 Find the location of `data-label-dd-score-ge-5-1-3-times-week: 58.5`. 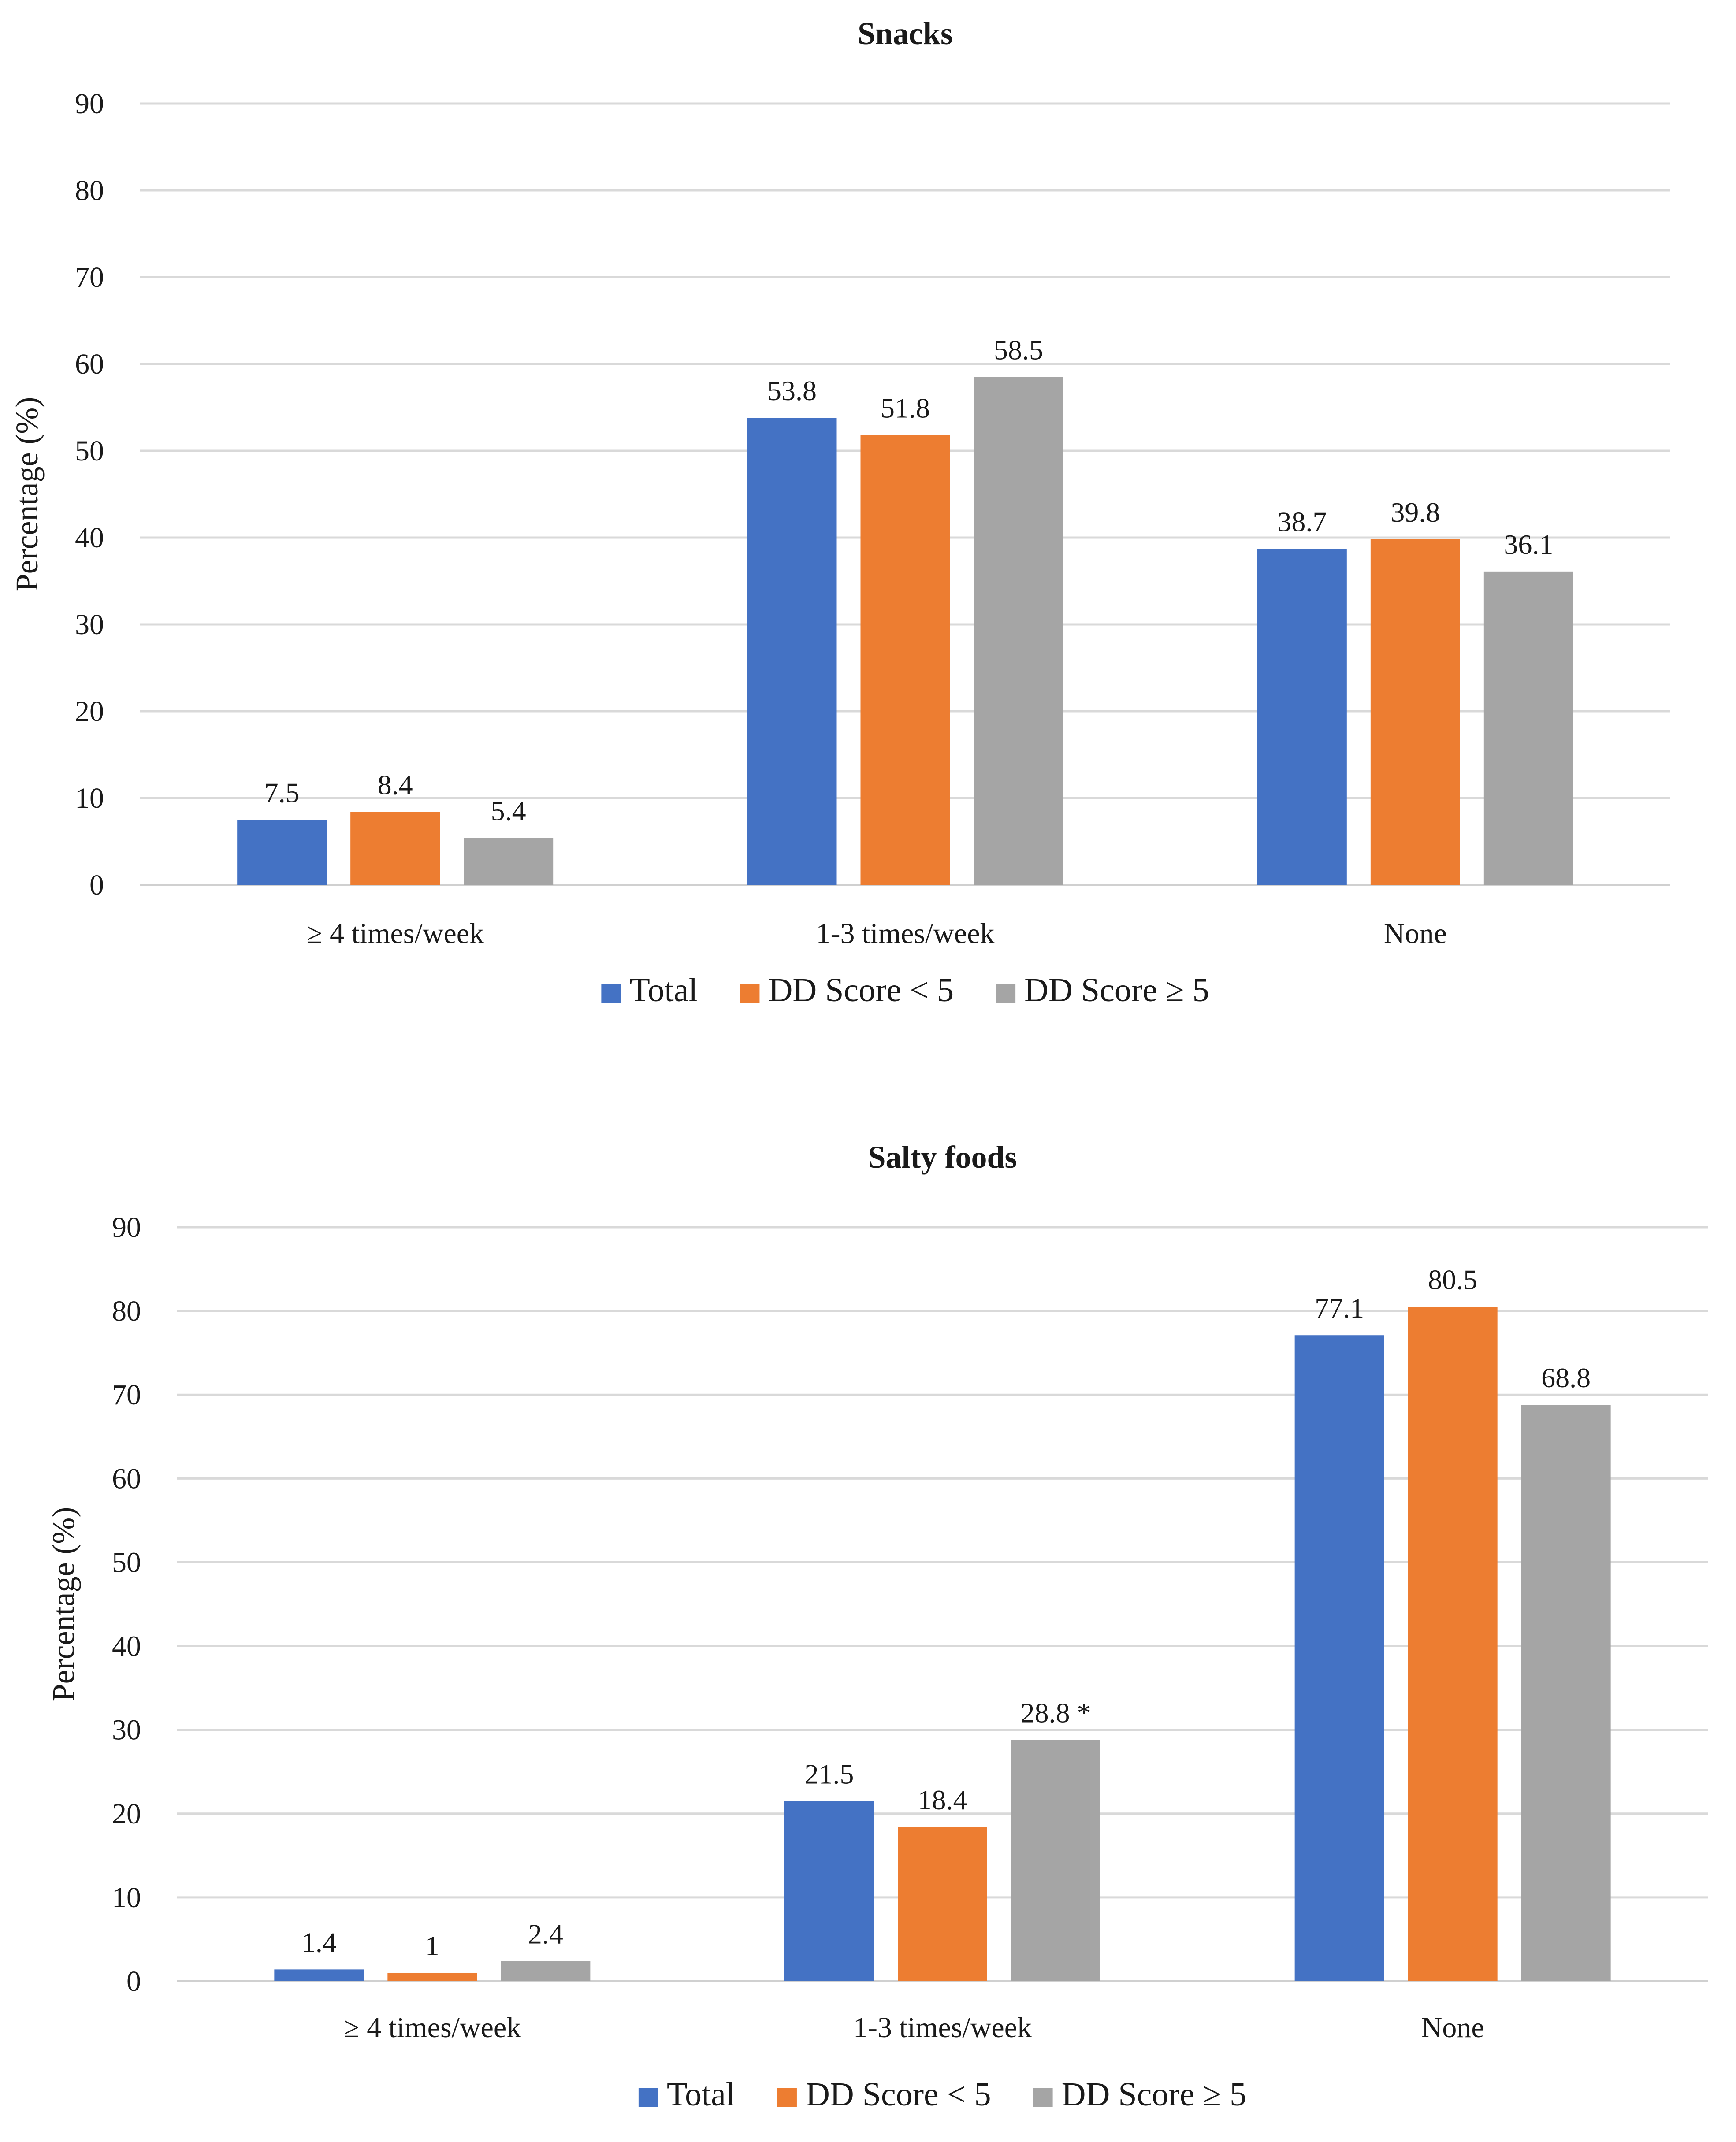

data-label-dd-score-ge-5-1-3-times-week: 58.5 is located at coordinates (1018, 350).